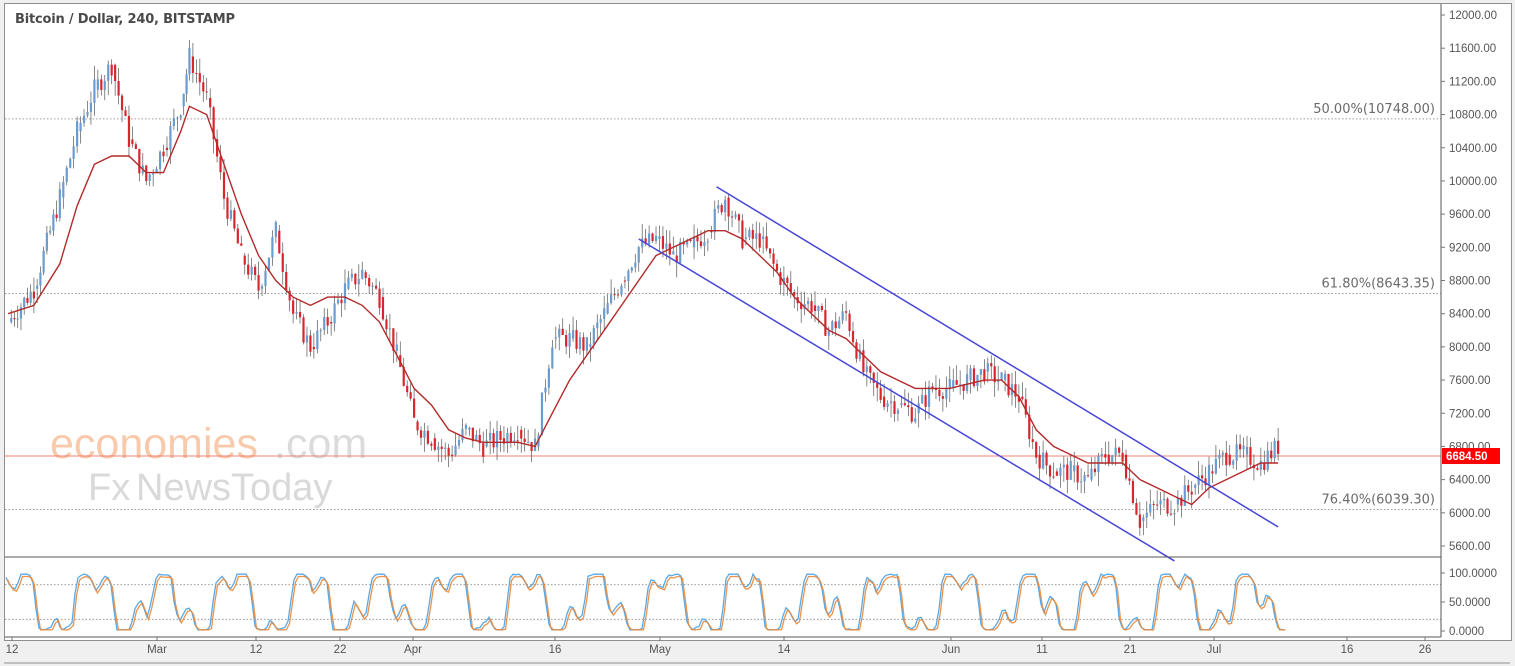  Describe the element at coordinates (1473, 116) in the screenshot. I see `price-tick-label: 10800.00` at that location.